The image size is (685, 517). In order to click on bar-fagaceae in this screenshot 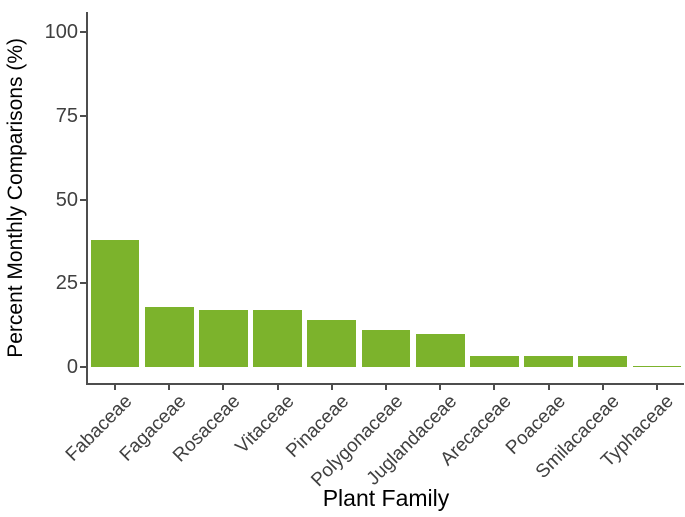, I will do `click(169, 337)`.